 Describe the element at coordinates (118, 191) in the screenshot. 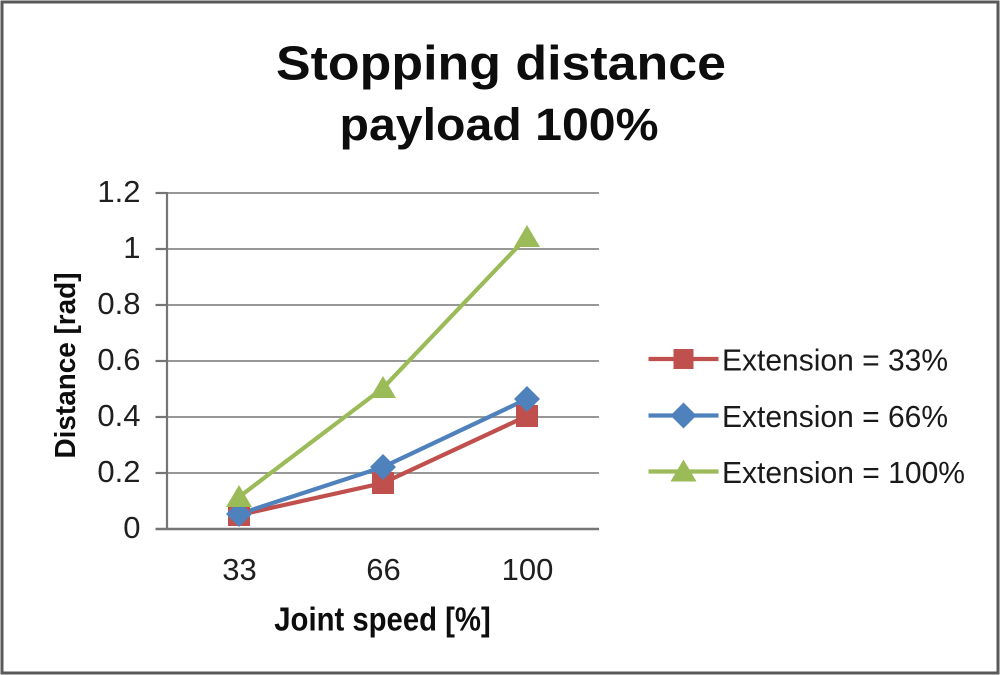

I see `svg-text: 1.2` at that location.